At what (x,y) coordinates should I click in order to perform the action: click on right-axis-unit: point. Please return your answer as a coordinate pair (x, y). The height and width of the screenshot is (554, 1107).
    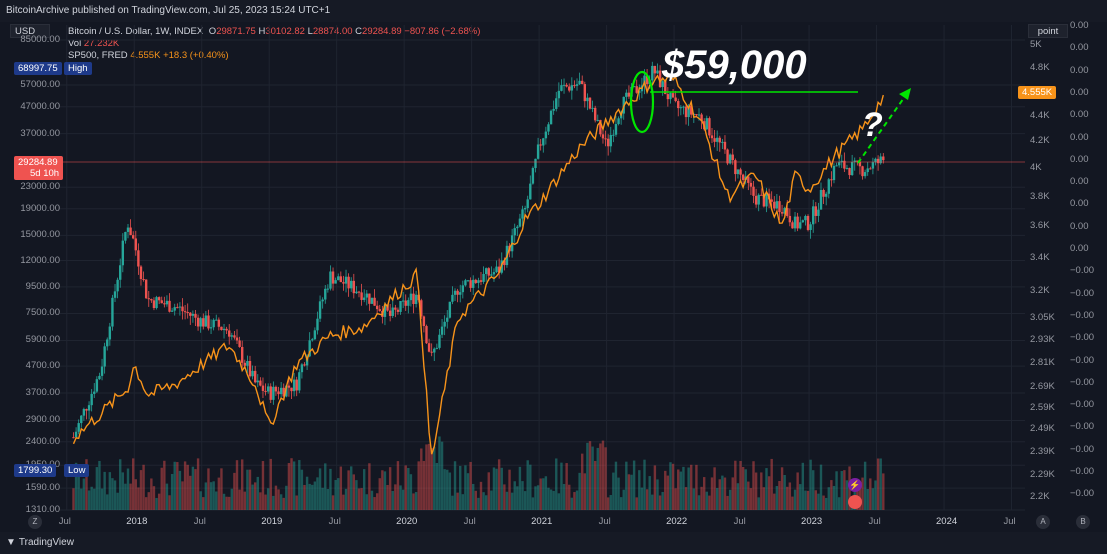
    Looking at the image, I should click on (1048, 31).